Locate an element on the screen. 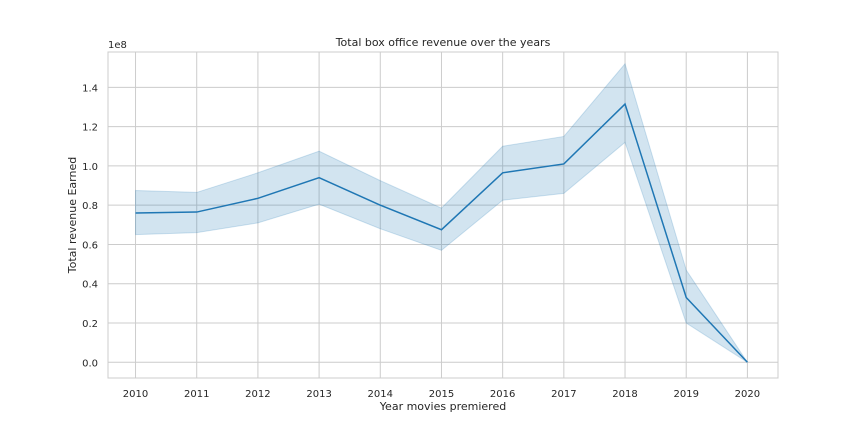 The height and width of the screenshot is (432, 864). y-tick-label: 0.6 is located at coordinates (90, 245).